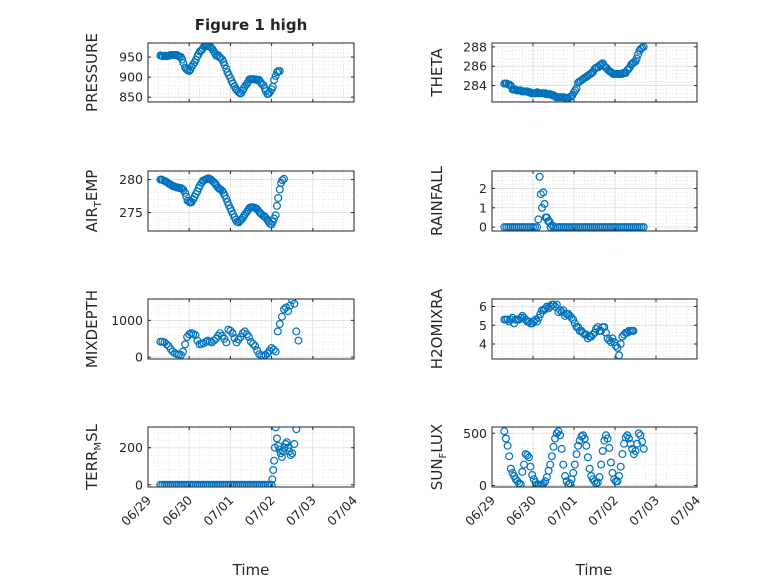  What do you see at coordinates (131, 97) in the screenshot?
I see `y-tick-label: 850` at bounding box center [131, 97].